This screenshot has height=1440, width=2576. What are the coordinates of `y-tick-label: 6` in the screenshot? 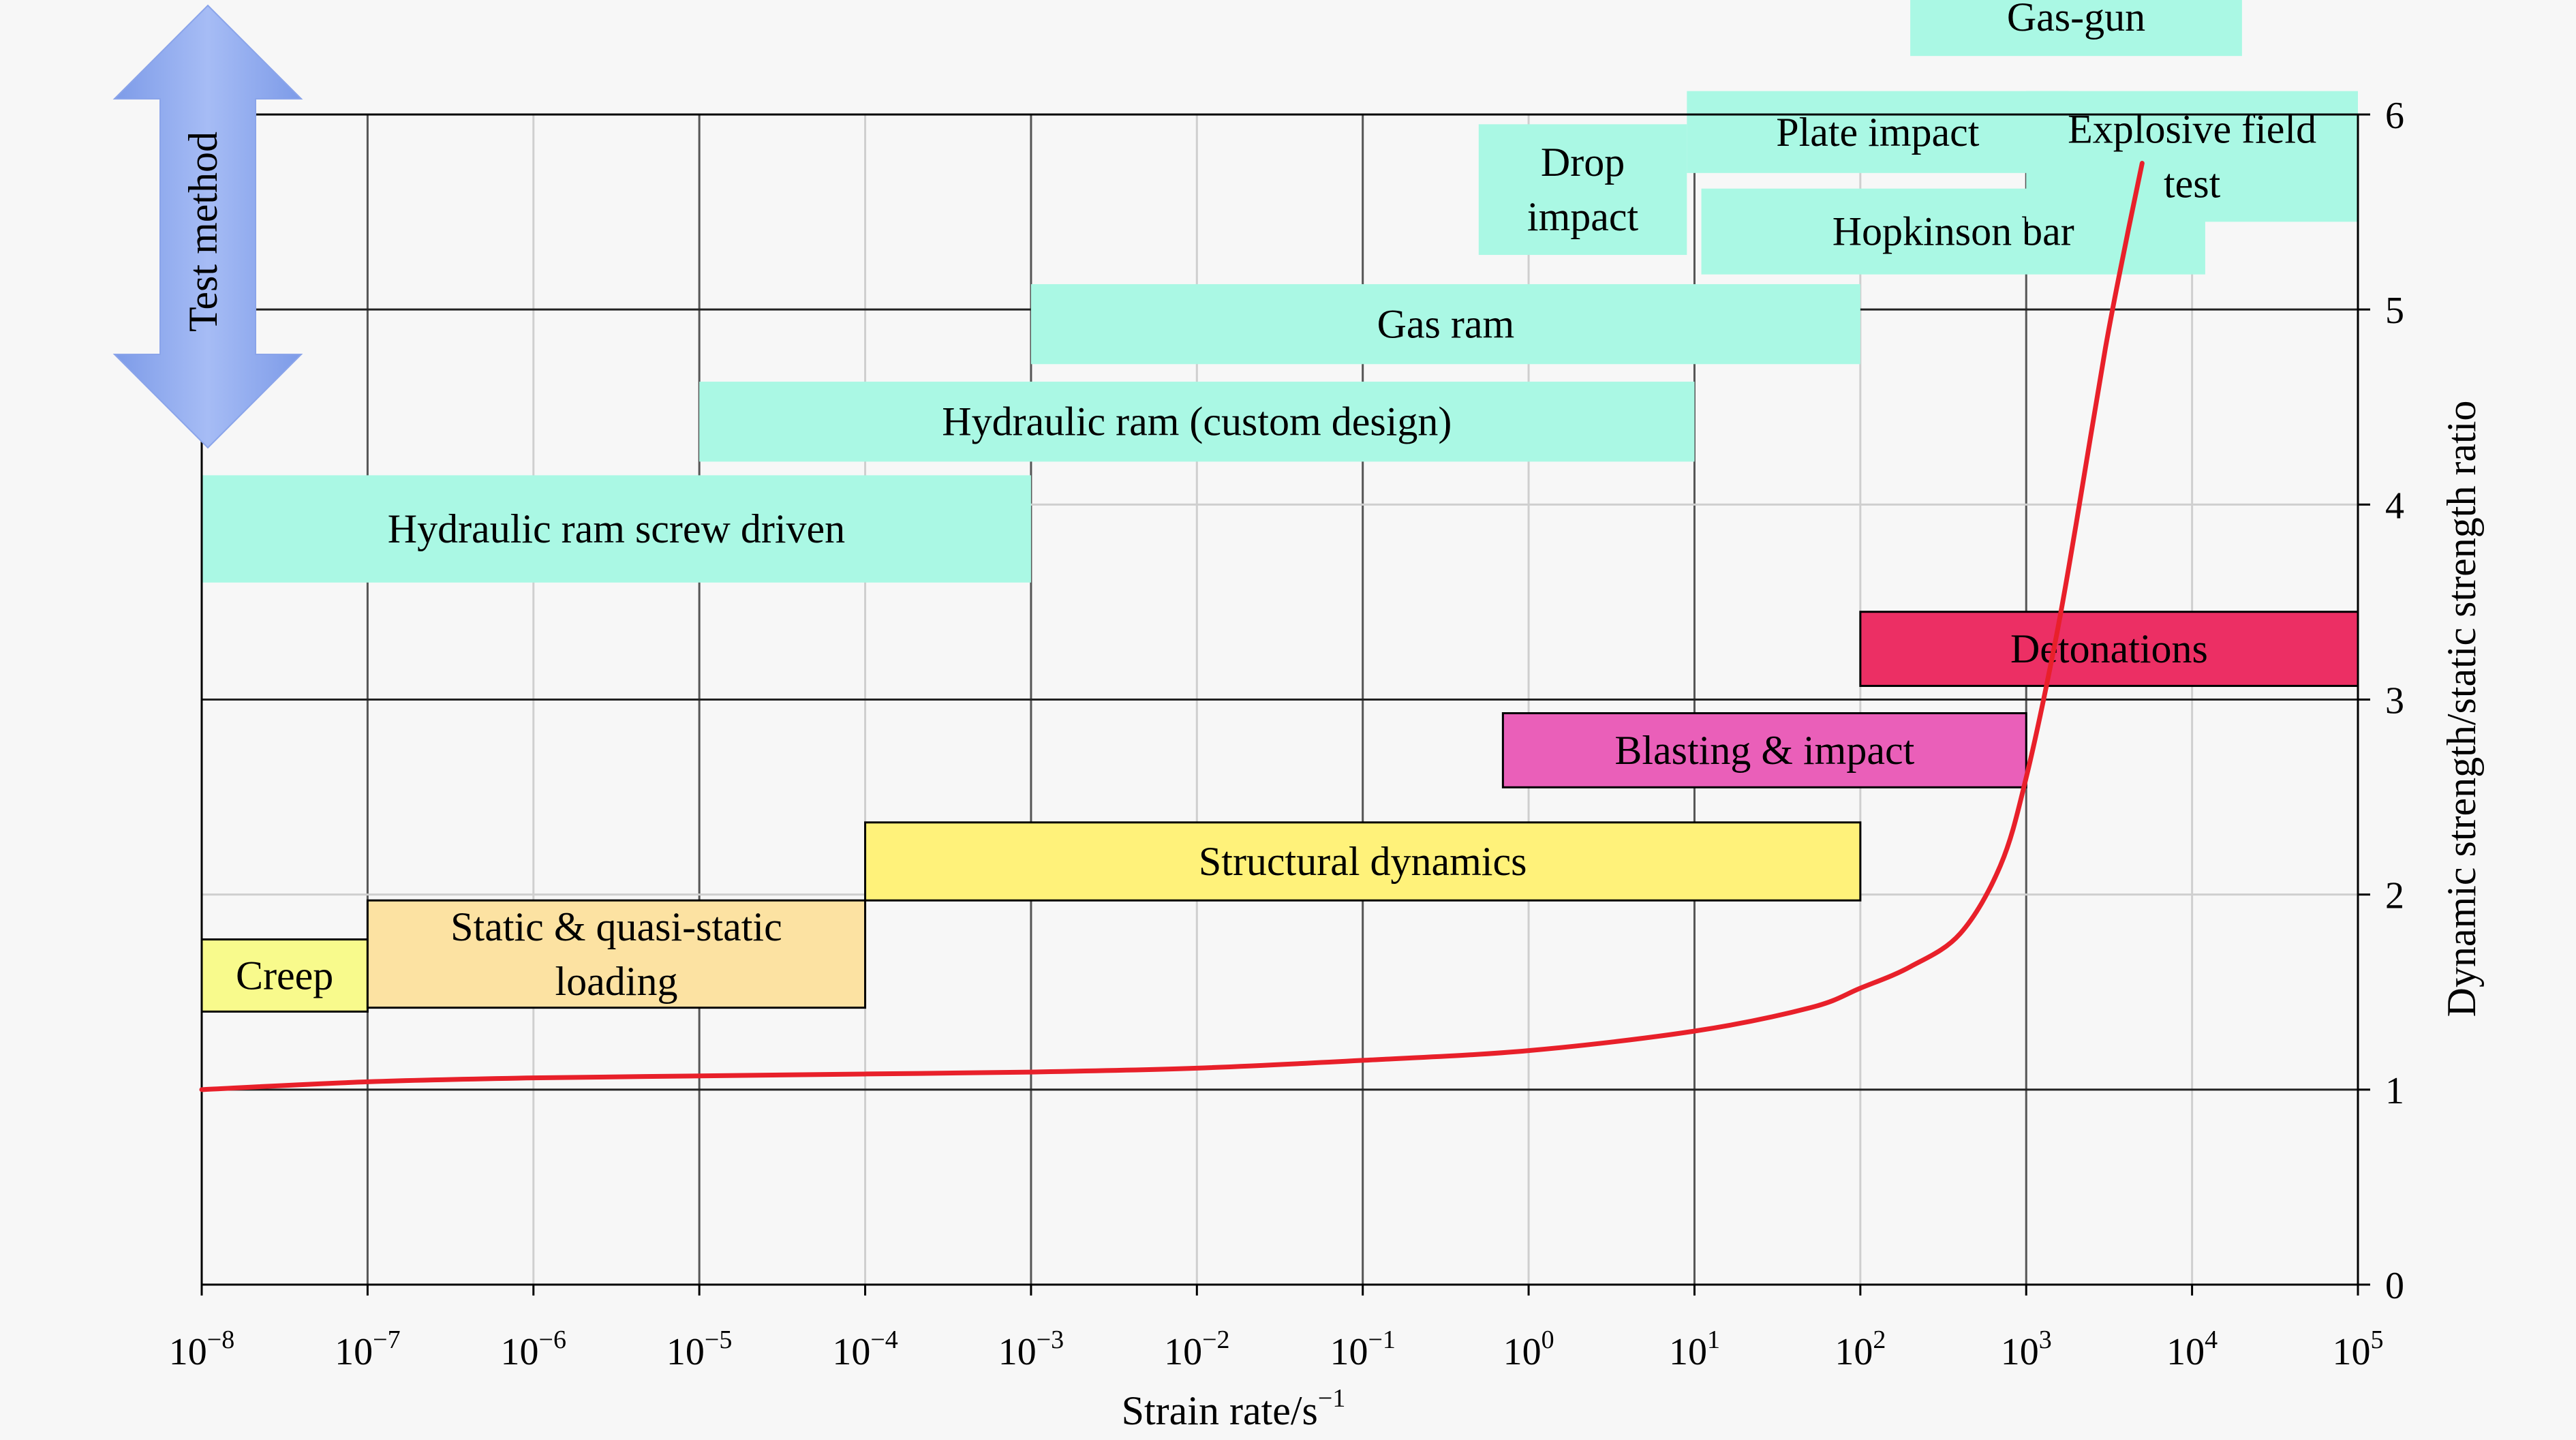 It's located at (2394, 116).